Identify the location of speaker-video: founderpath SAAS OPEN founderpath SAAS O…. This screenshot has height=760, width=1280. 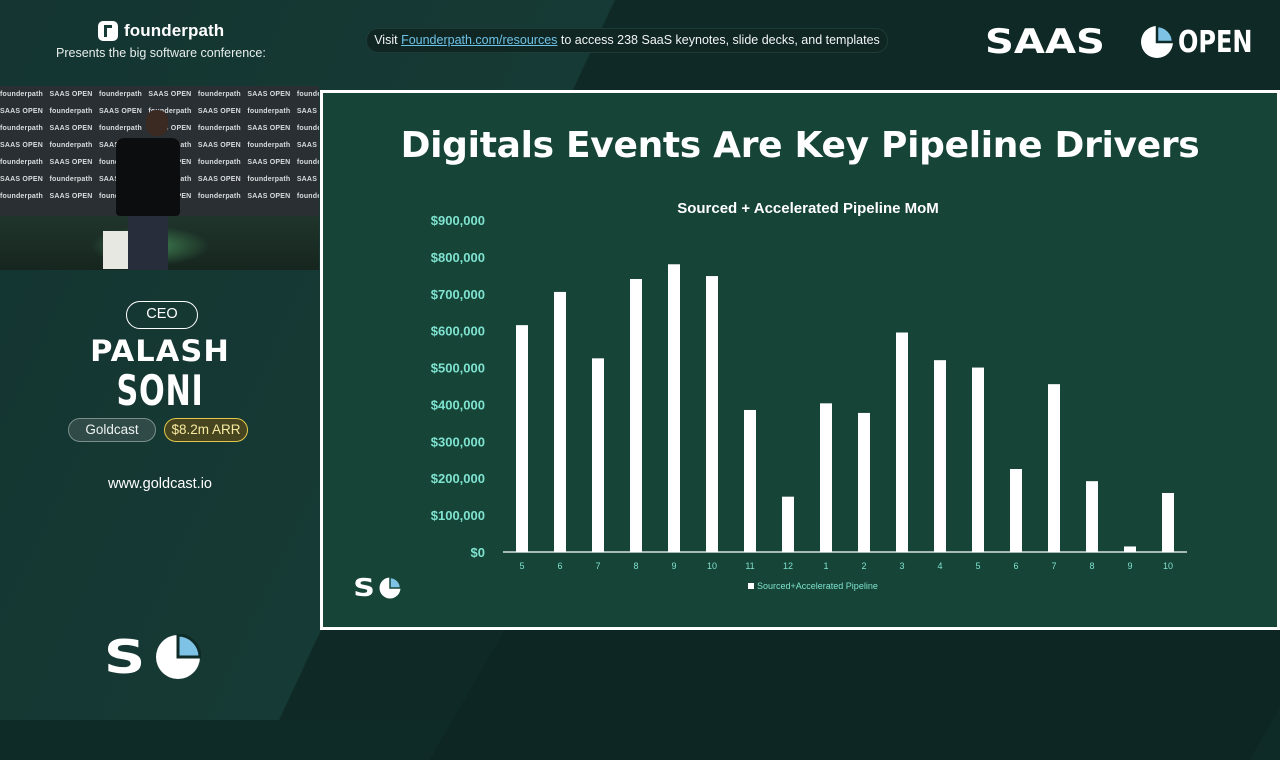
(159, 178).